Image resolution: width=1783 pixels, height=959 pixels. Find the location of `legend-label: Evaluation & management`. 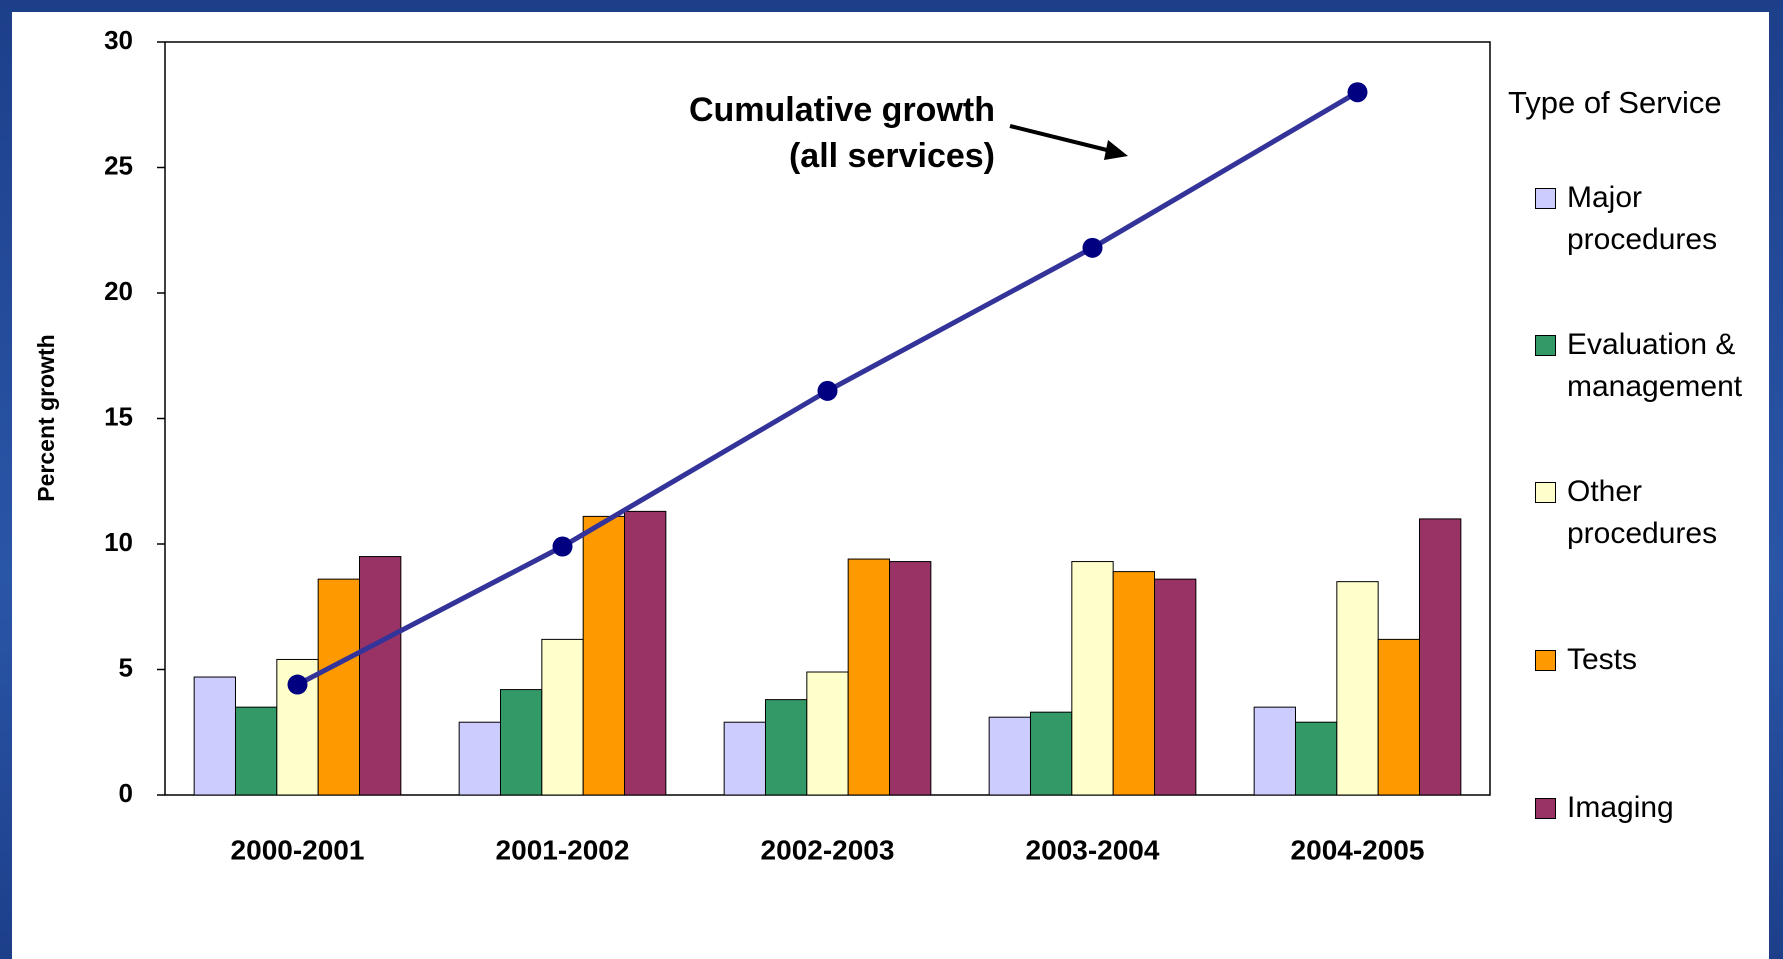

legend-label: Evaluation & management is located at coordinates (1655, 365).